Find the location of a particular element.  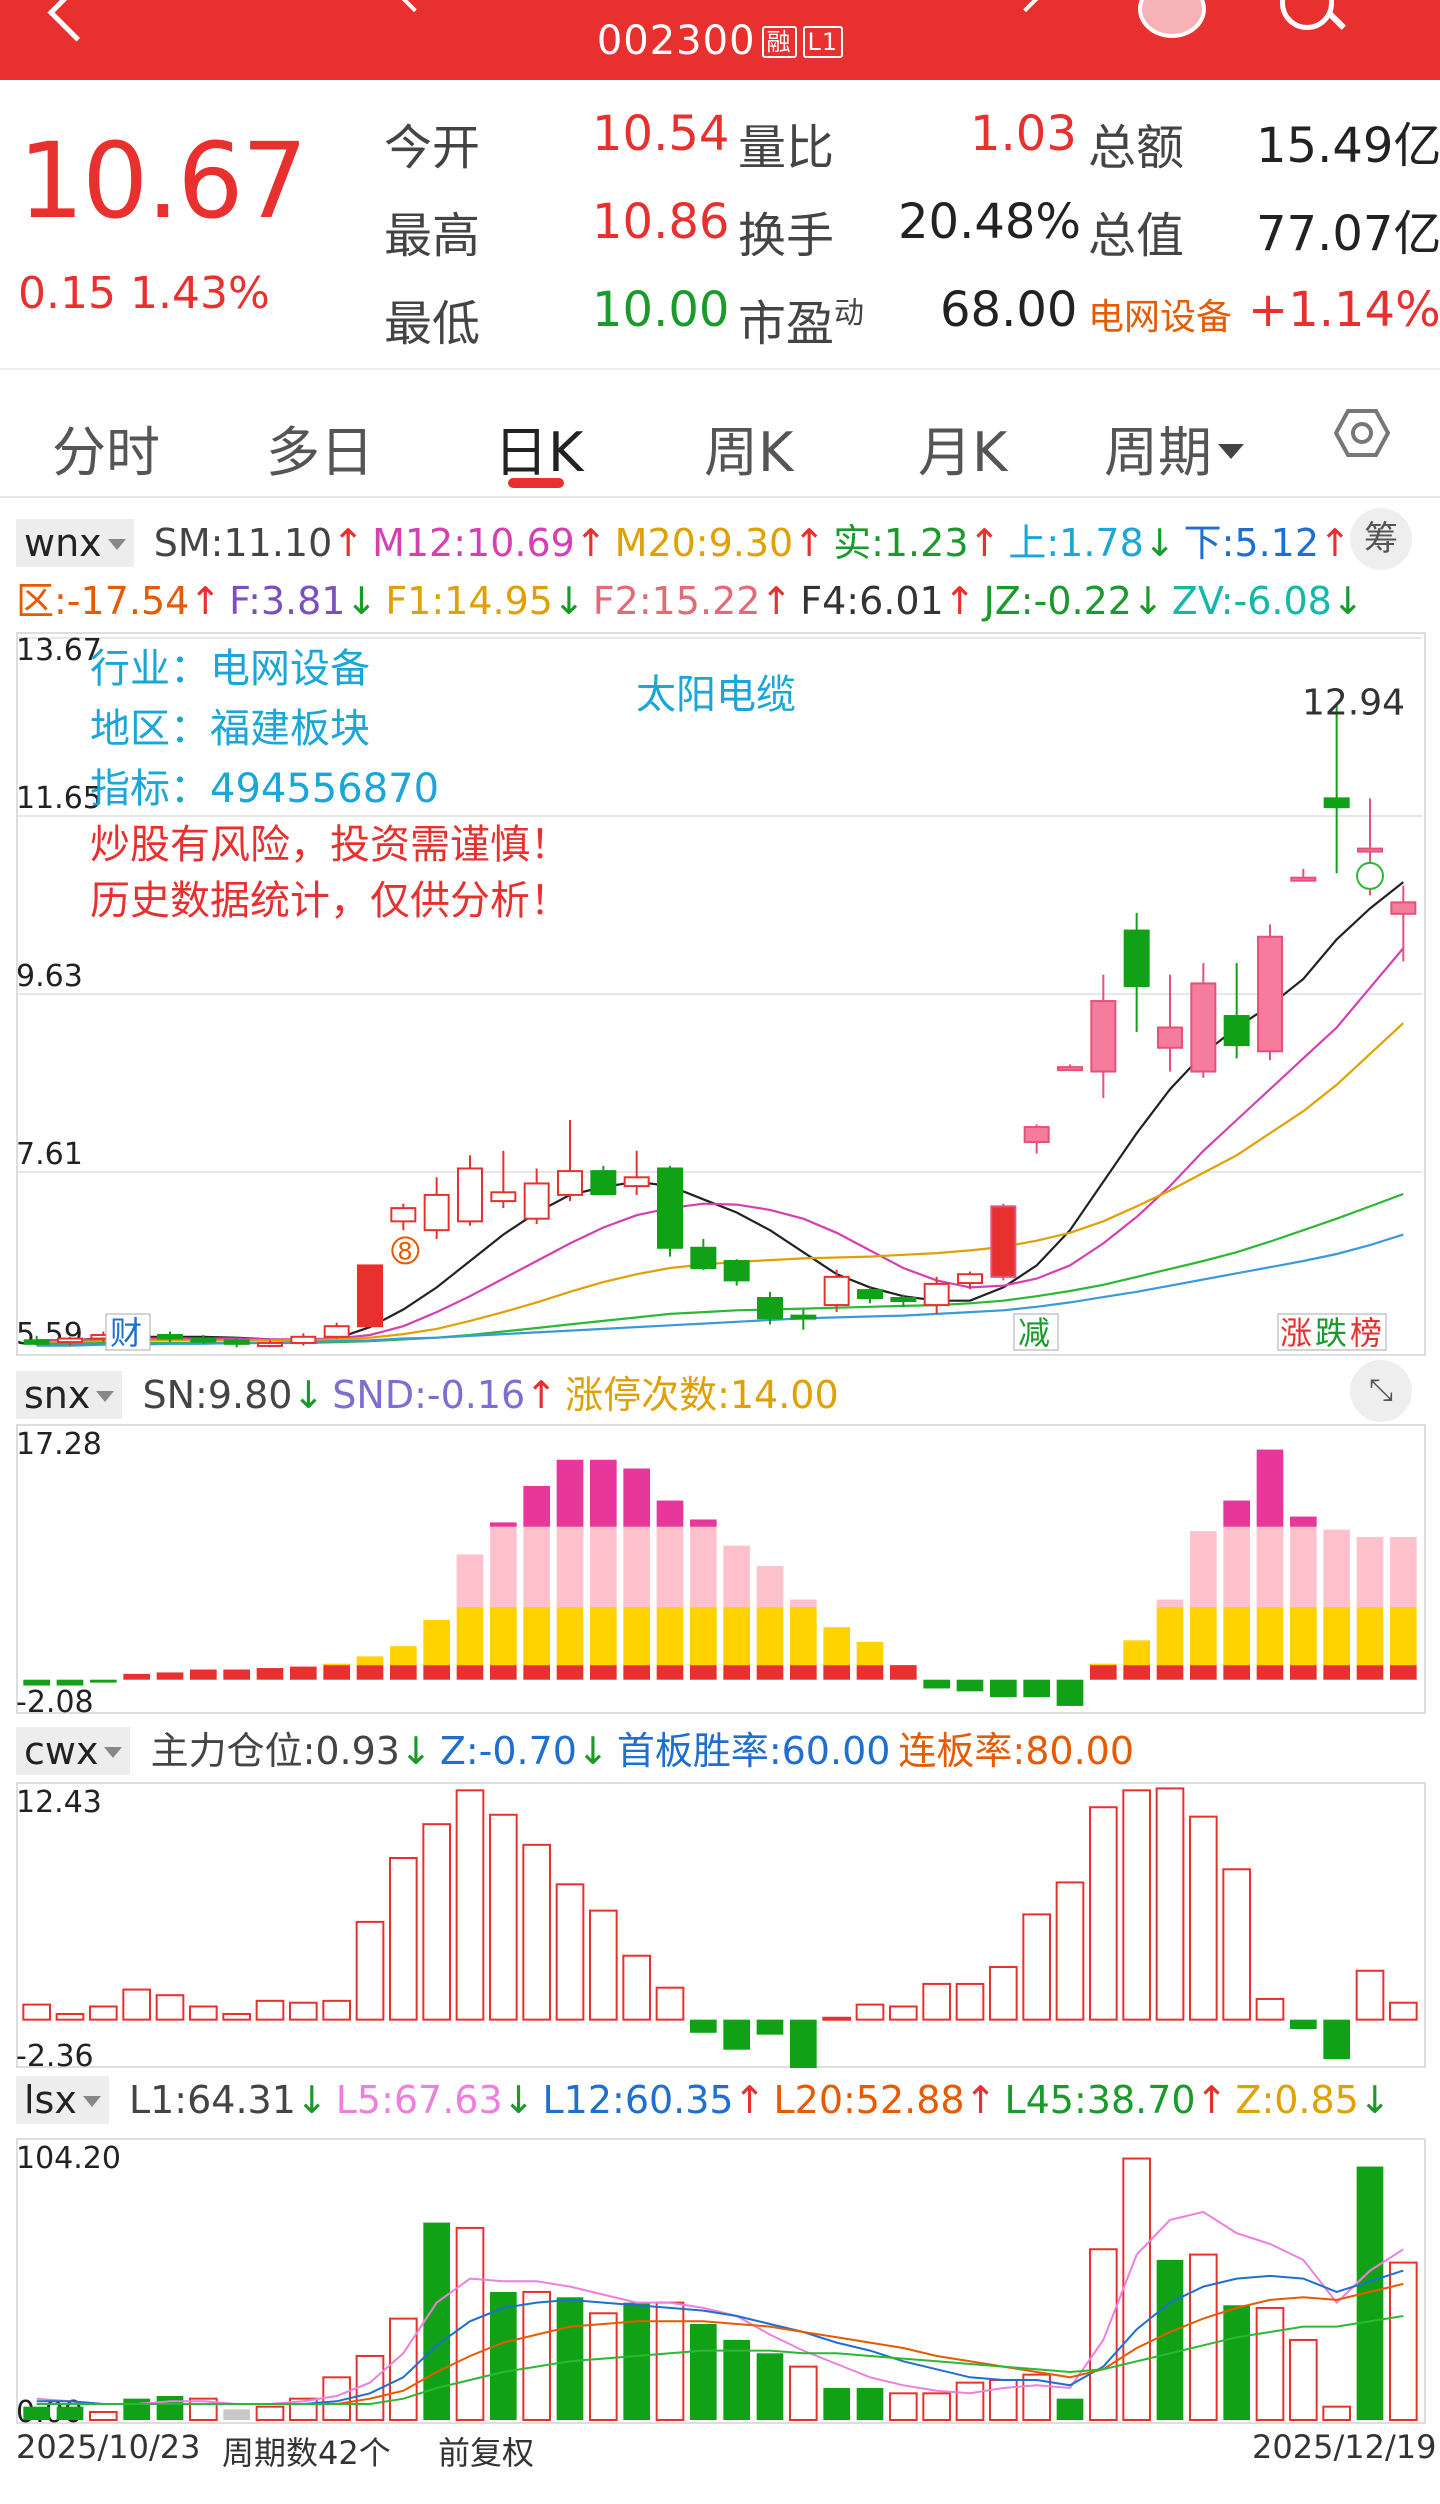

current-price: 10.67 is located at coordinates (163, 181).